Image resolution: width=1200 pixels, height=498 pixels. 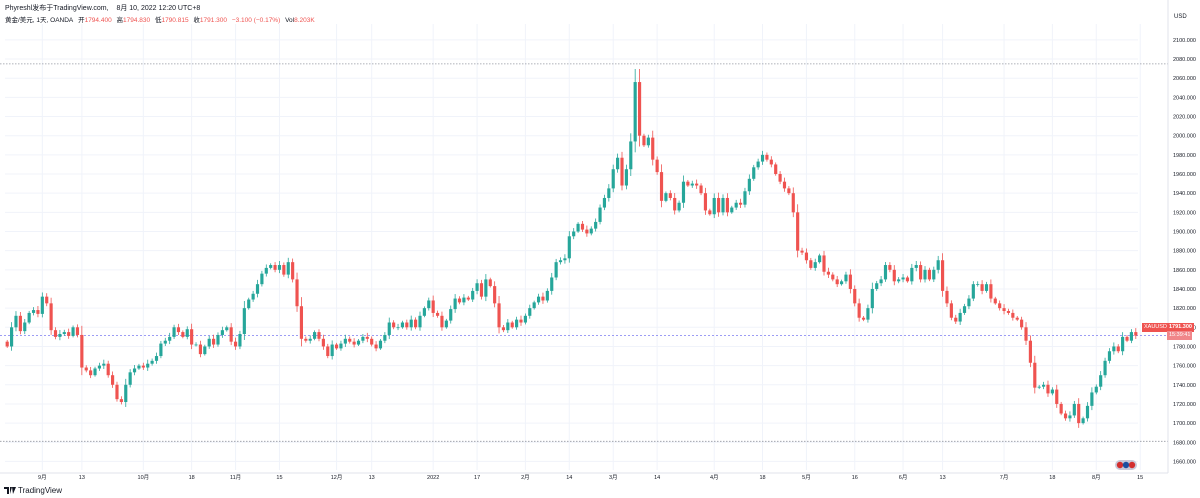 I want to click on symbol-title: 黄金/美元, 1天, OANDA, so click(x=39, y=20).